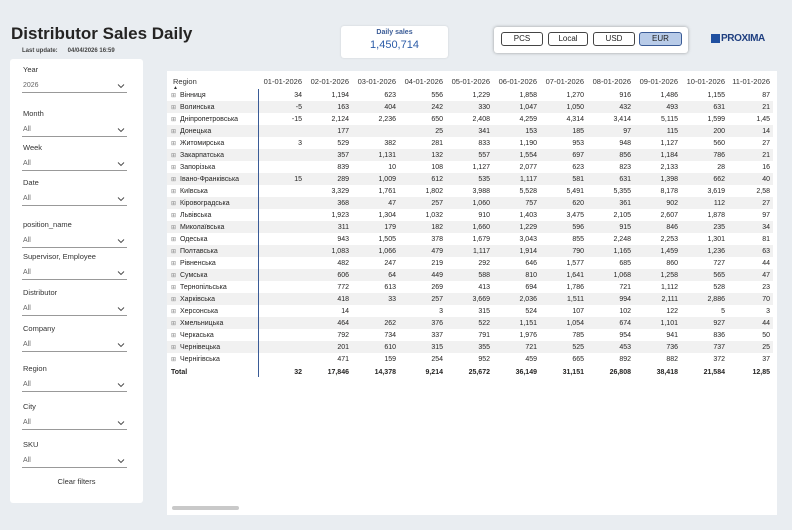  I want to click on value-cell: 289, so click(328, 179).